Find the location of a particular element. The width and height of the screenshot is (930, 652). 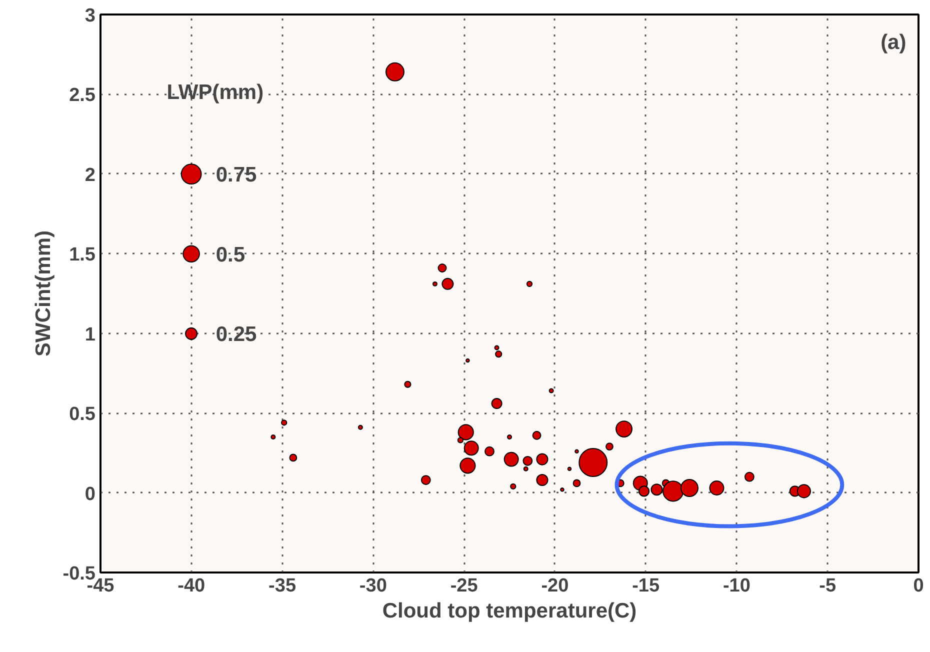

annotation: (a) is located at coordinates (893, 42).